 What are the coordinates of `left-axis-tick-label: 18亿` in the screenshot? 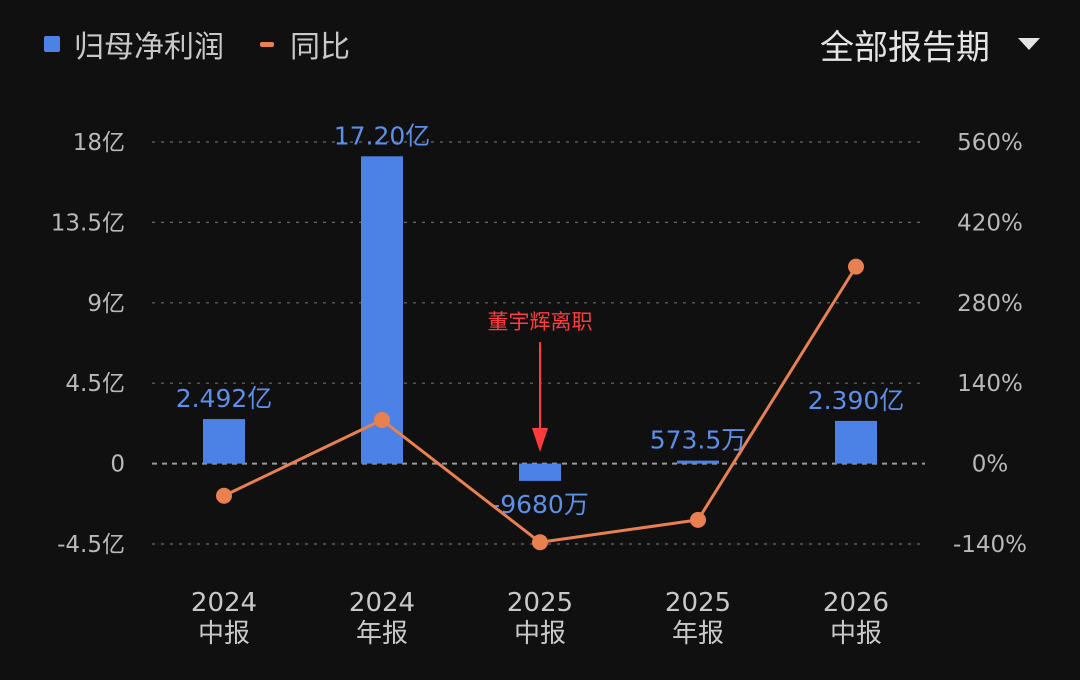 It's located at (99, 143).